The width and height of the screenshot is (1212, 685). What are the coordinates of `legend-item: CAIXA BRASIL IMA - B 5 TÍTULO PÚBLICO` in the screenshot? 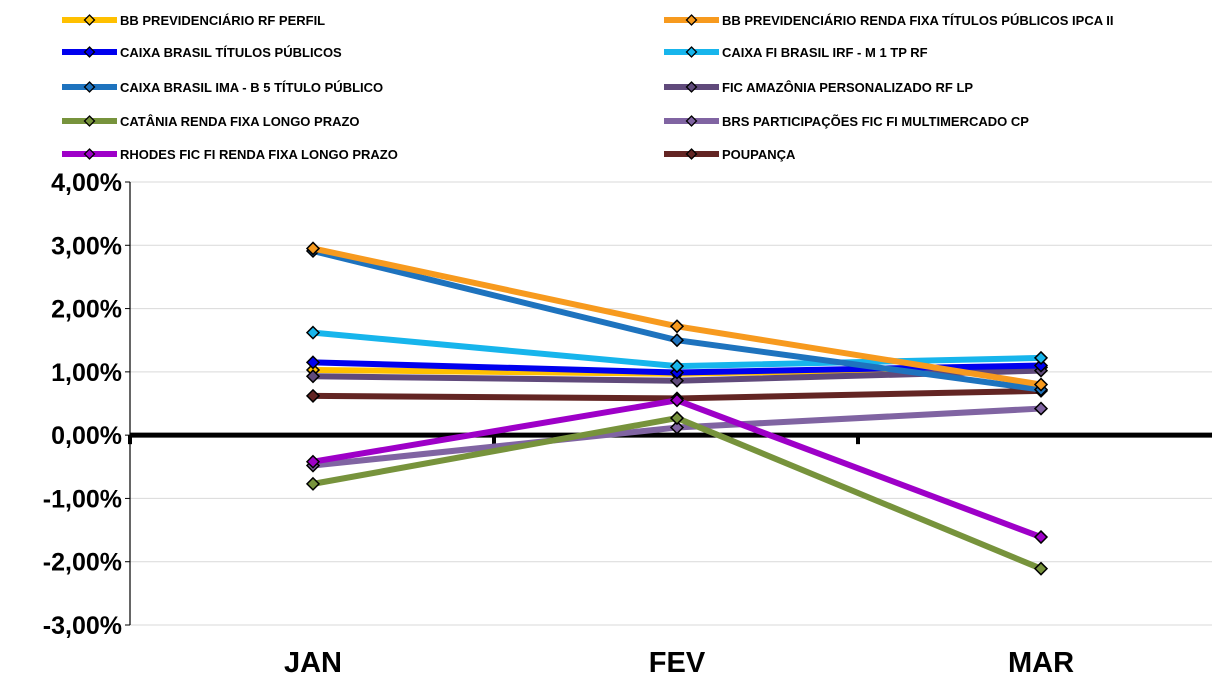 It's located at (222, 87).